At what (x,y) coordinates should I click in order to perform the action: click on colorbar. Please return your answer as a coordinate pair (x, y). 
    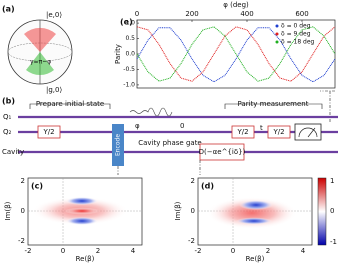
    Looking at the image, I should click on (322, 211).